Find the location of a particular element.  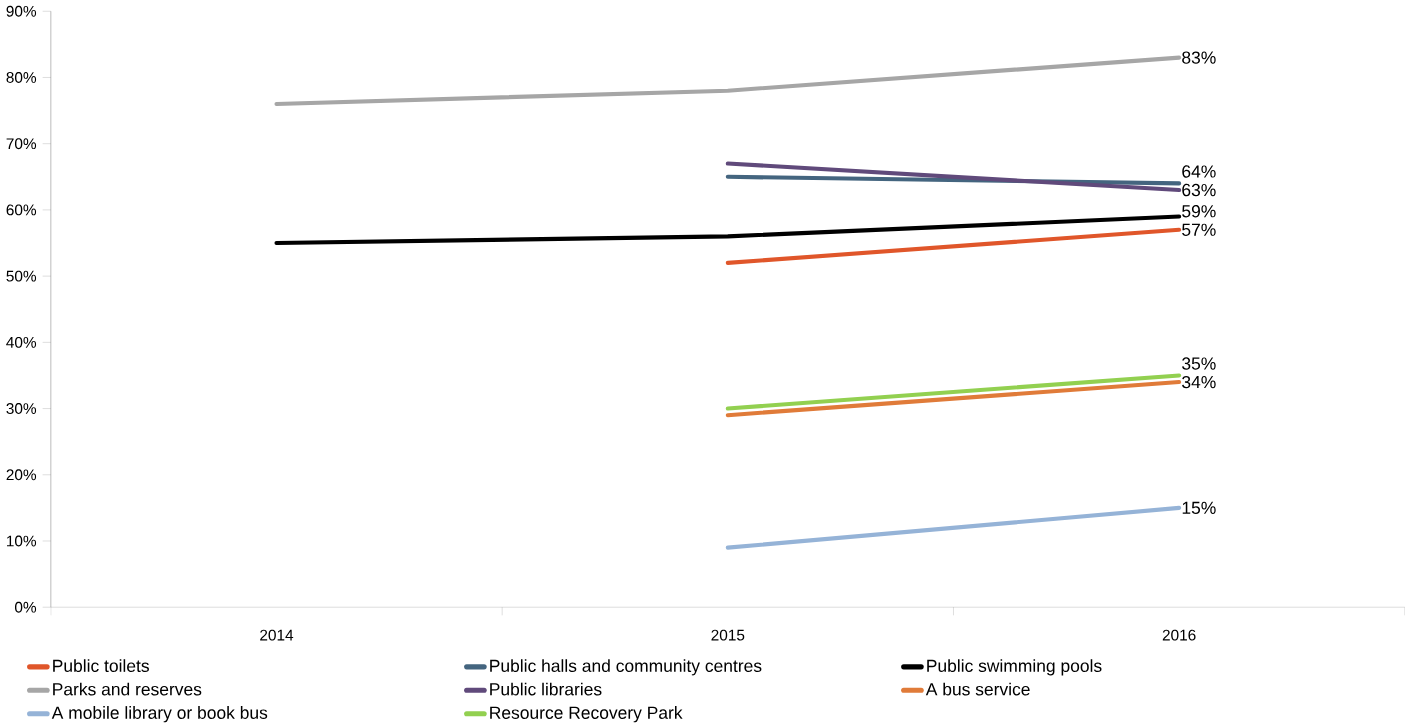

legend-label: A mobile library or book bus is located at coordinates (159, 714).